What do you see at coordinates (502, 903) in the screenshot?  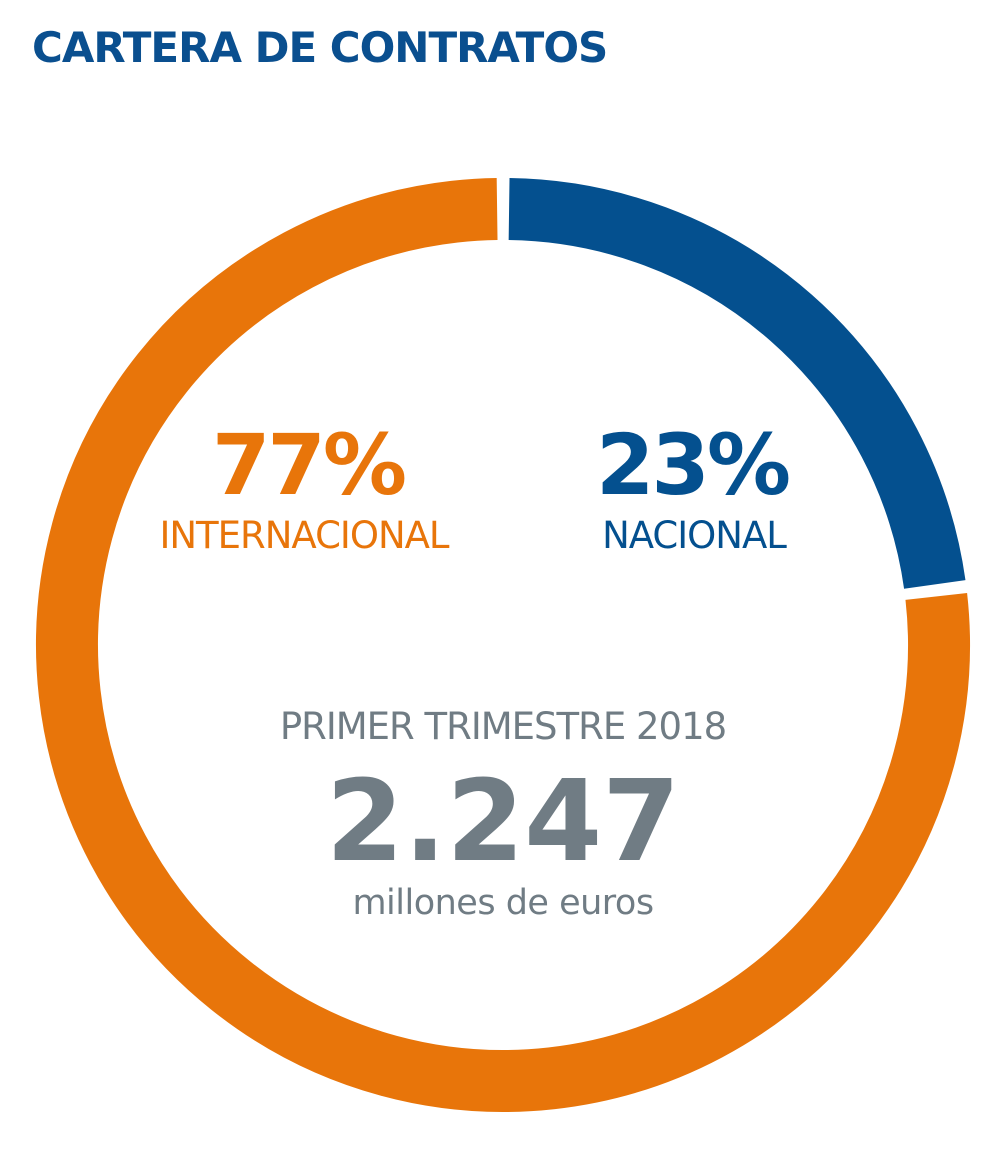 I see `total-unit: millones de euros` at bounding box center [502, 903].